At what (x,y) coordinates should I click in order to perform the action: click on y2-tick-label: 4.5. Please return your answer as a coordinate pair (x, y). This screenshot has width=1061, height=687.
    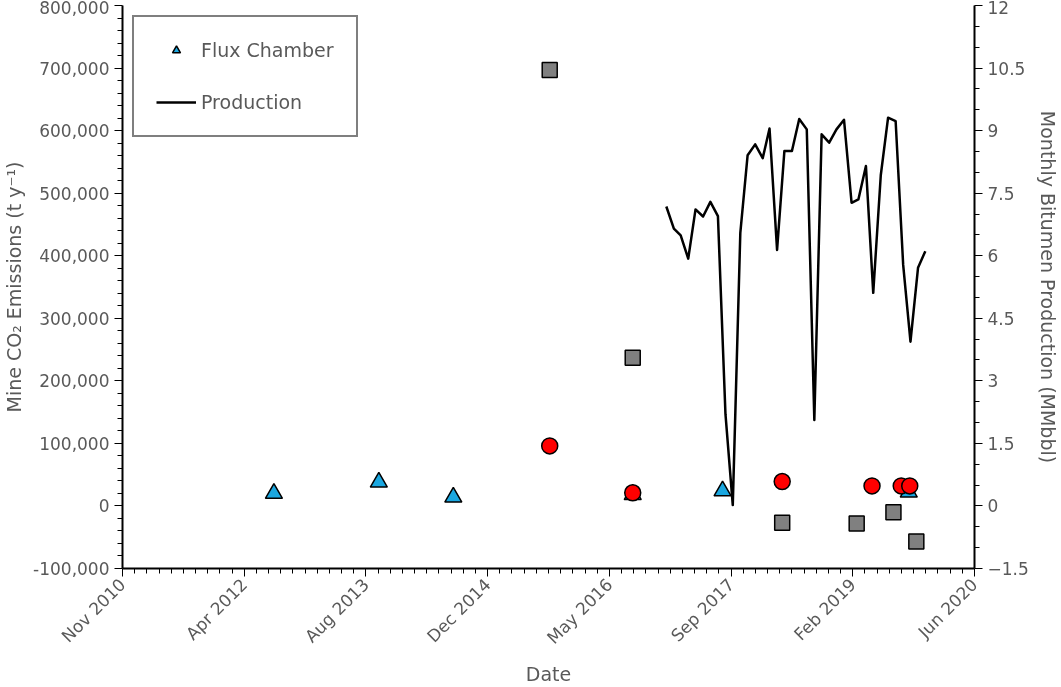
    Looking at the image, I should click on (1001, 318).